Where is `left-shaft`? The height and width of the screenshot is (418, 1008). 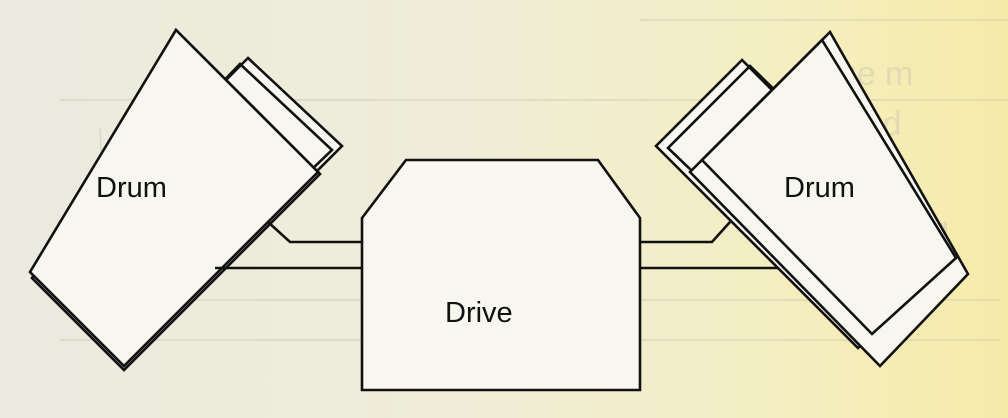
left-shaft is located at coordinates (288, 245).